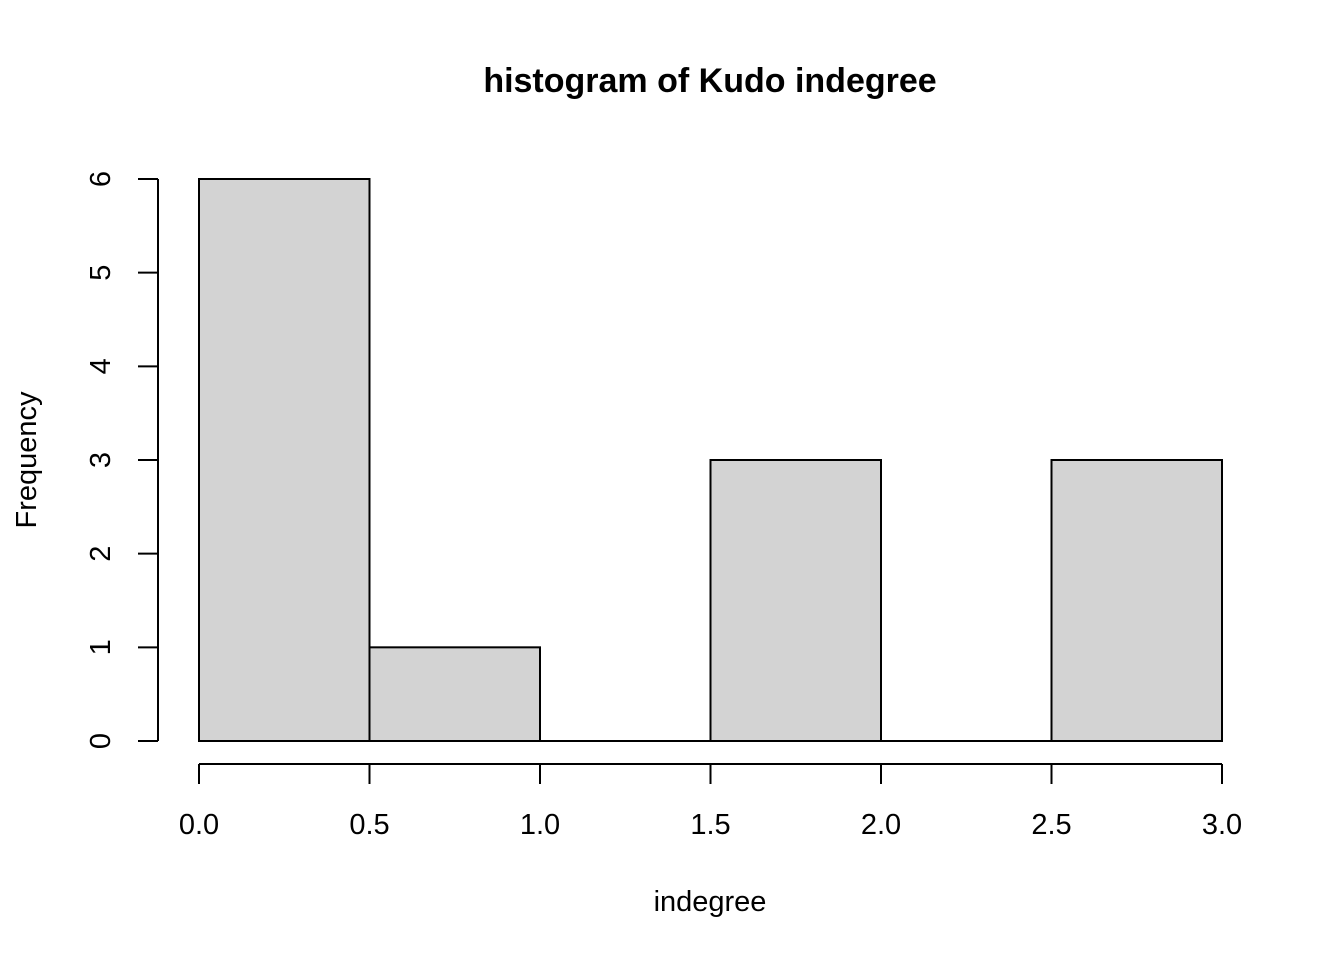 This screenshot has width=1344, height=960. I want to click on y-tick-label: 3, so click(101, 460).